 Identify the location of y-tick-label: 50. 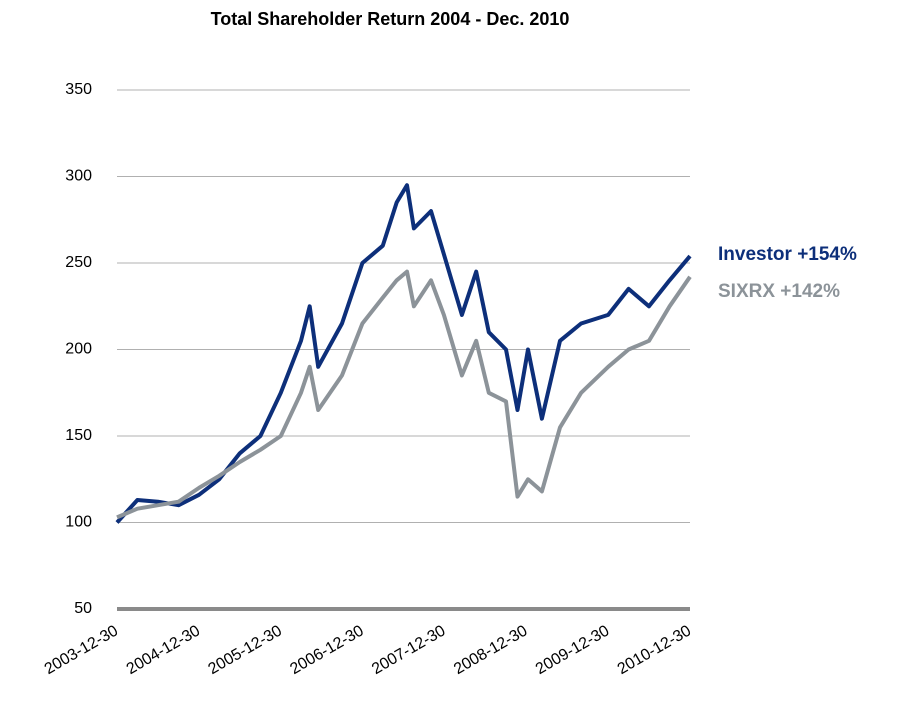
(83, 608).